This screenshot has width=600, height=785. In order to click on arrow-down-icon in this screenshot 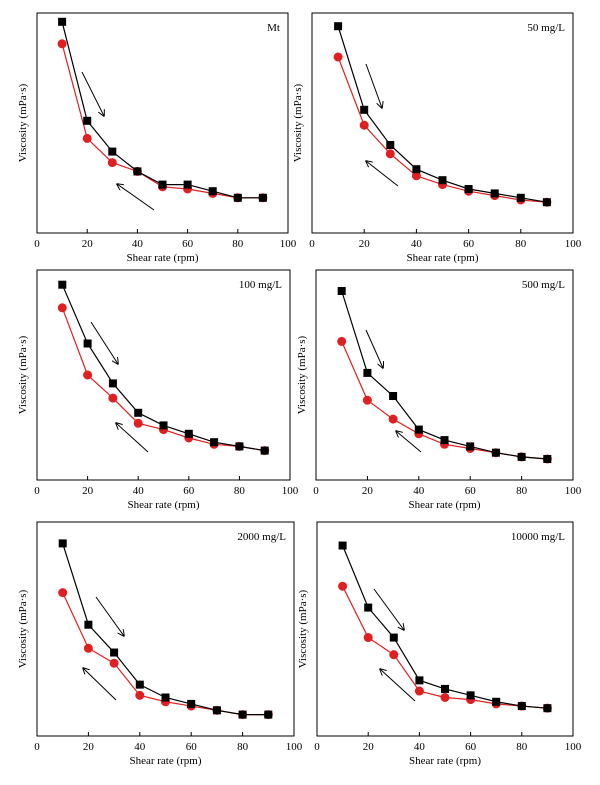, I will do `click(92, 93)`.